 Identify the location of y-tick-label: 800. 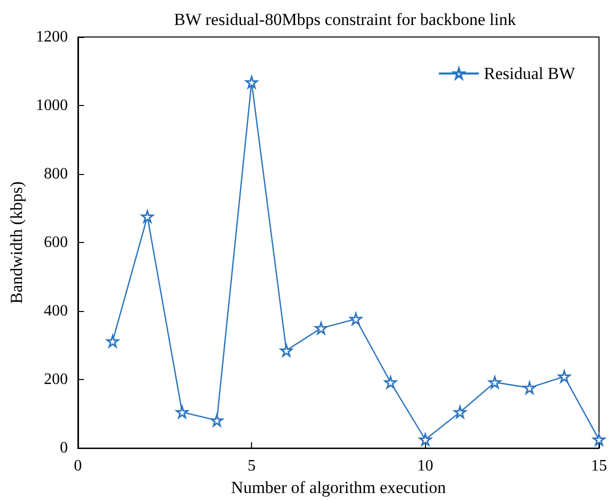
(56, 174).